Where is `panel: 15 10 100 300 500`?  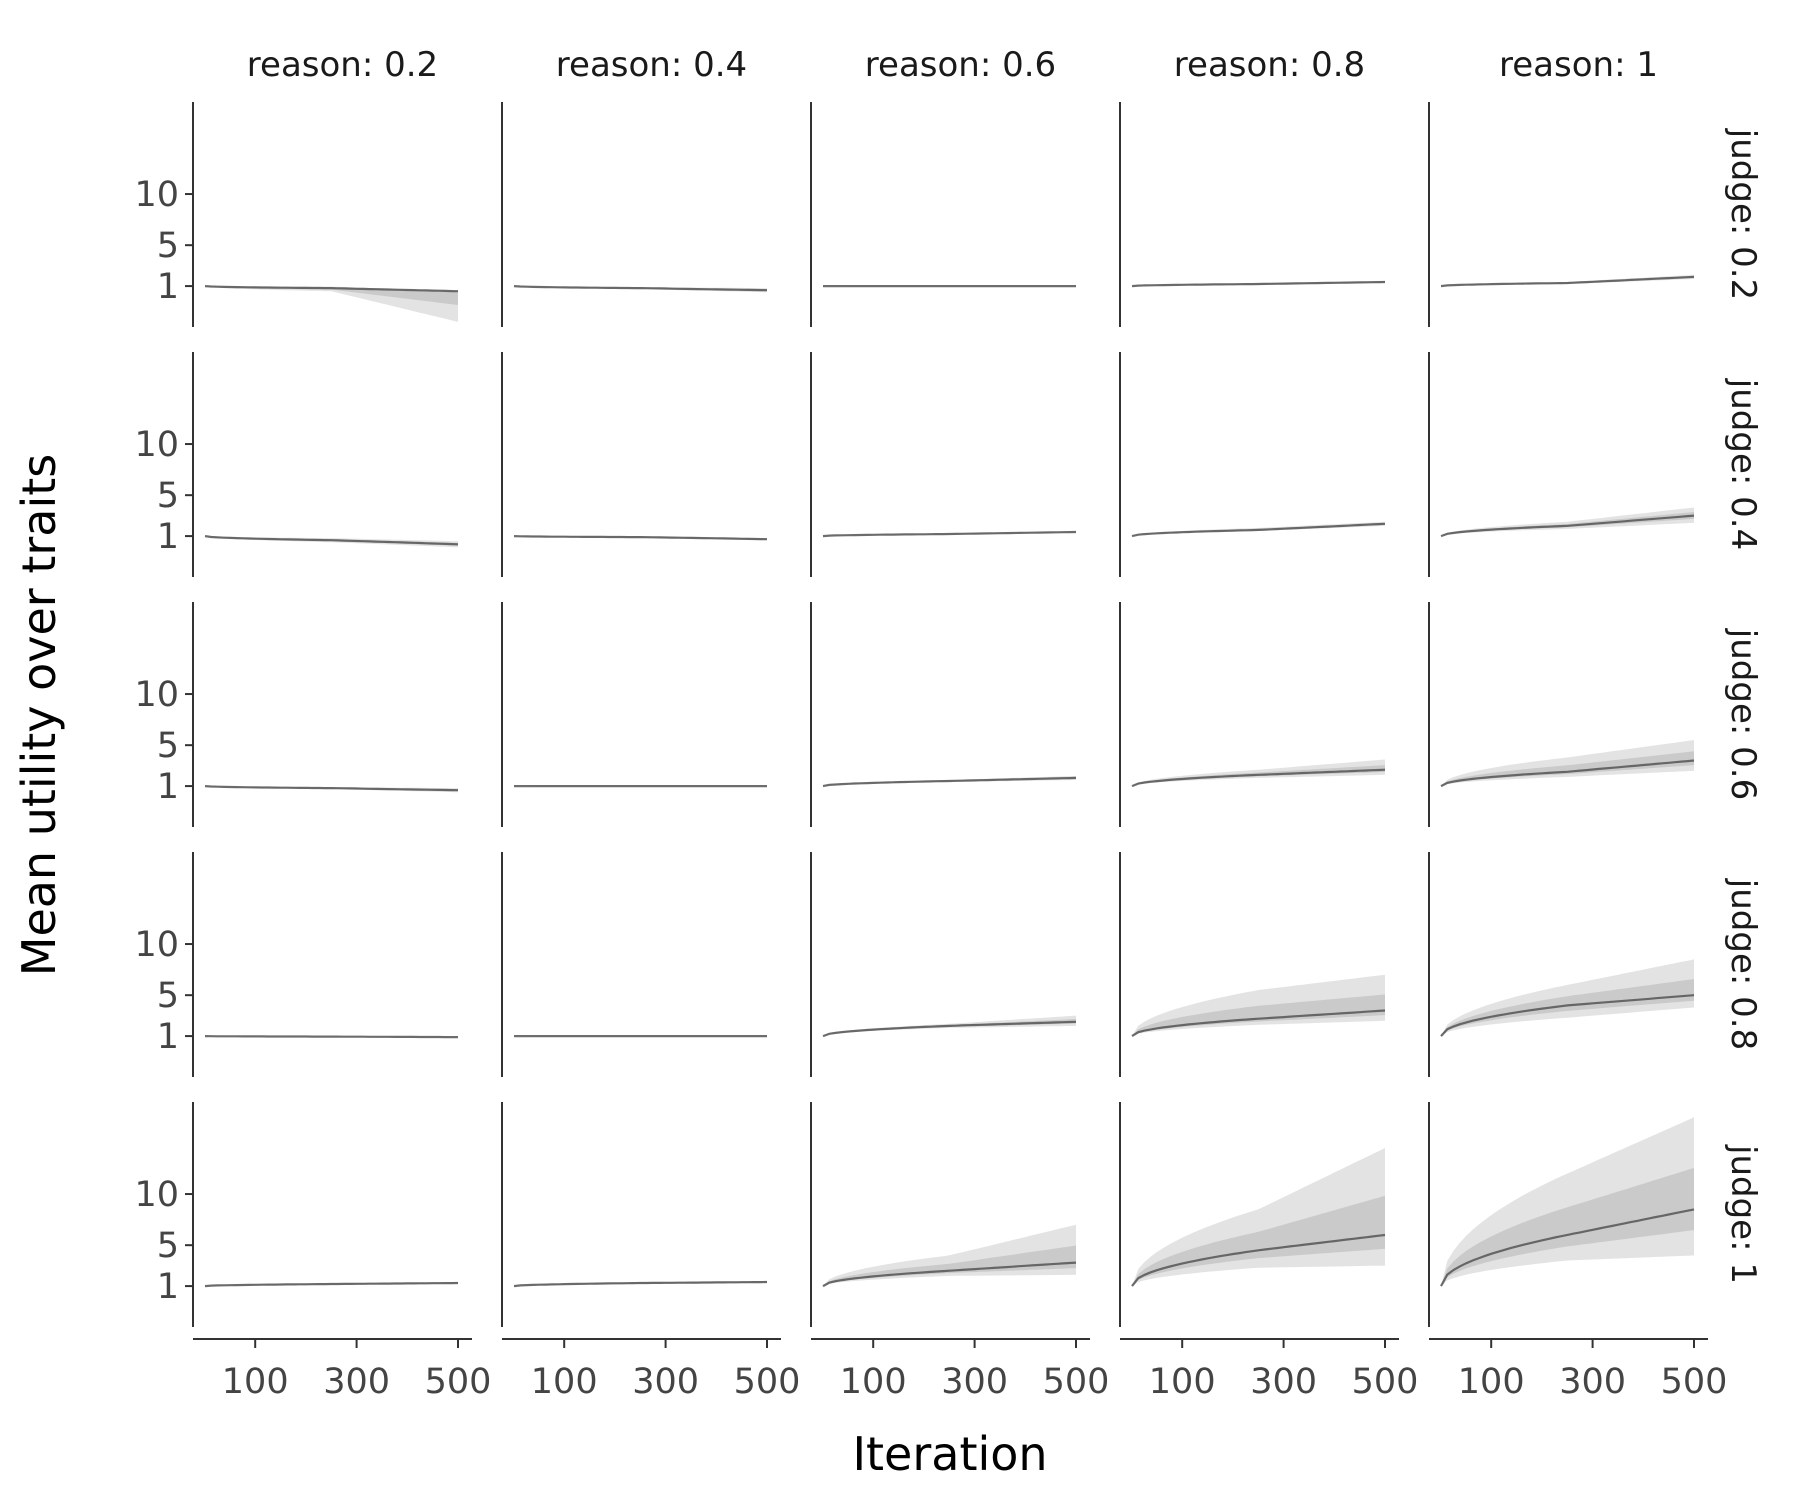
panel: 15 10 100 300 500 is located at coordinates (312, 1252).